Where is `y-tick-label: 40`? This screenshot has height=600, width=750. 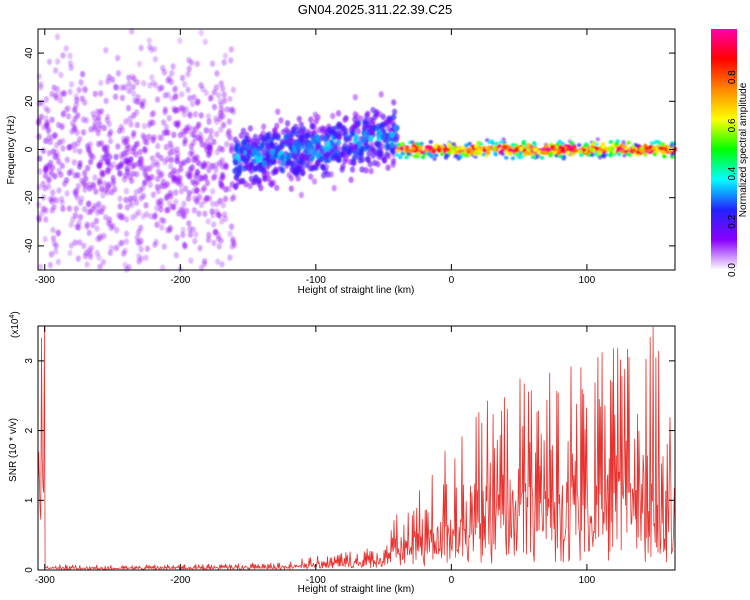
y-tick-label: 40 is located at coordinates (29, 53).